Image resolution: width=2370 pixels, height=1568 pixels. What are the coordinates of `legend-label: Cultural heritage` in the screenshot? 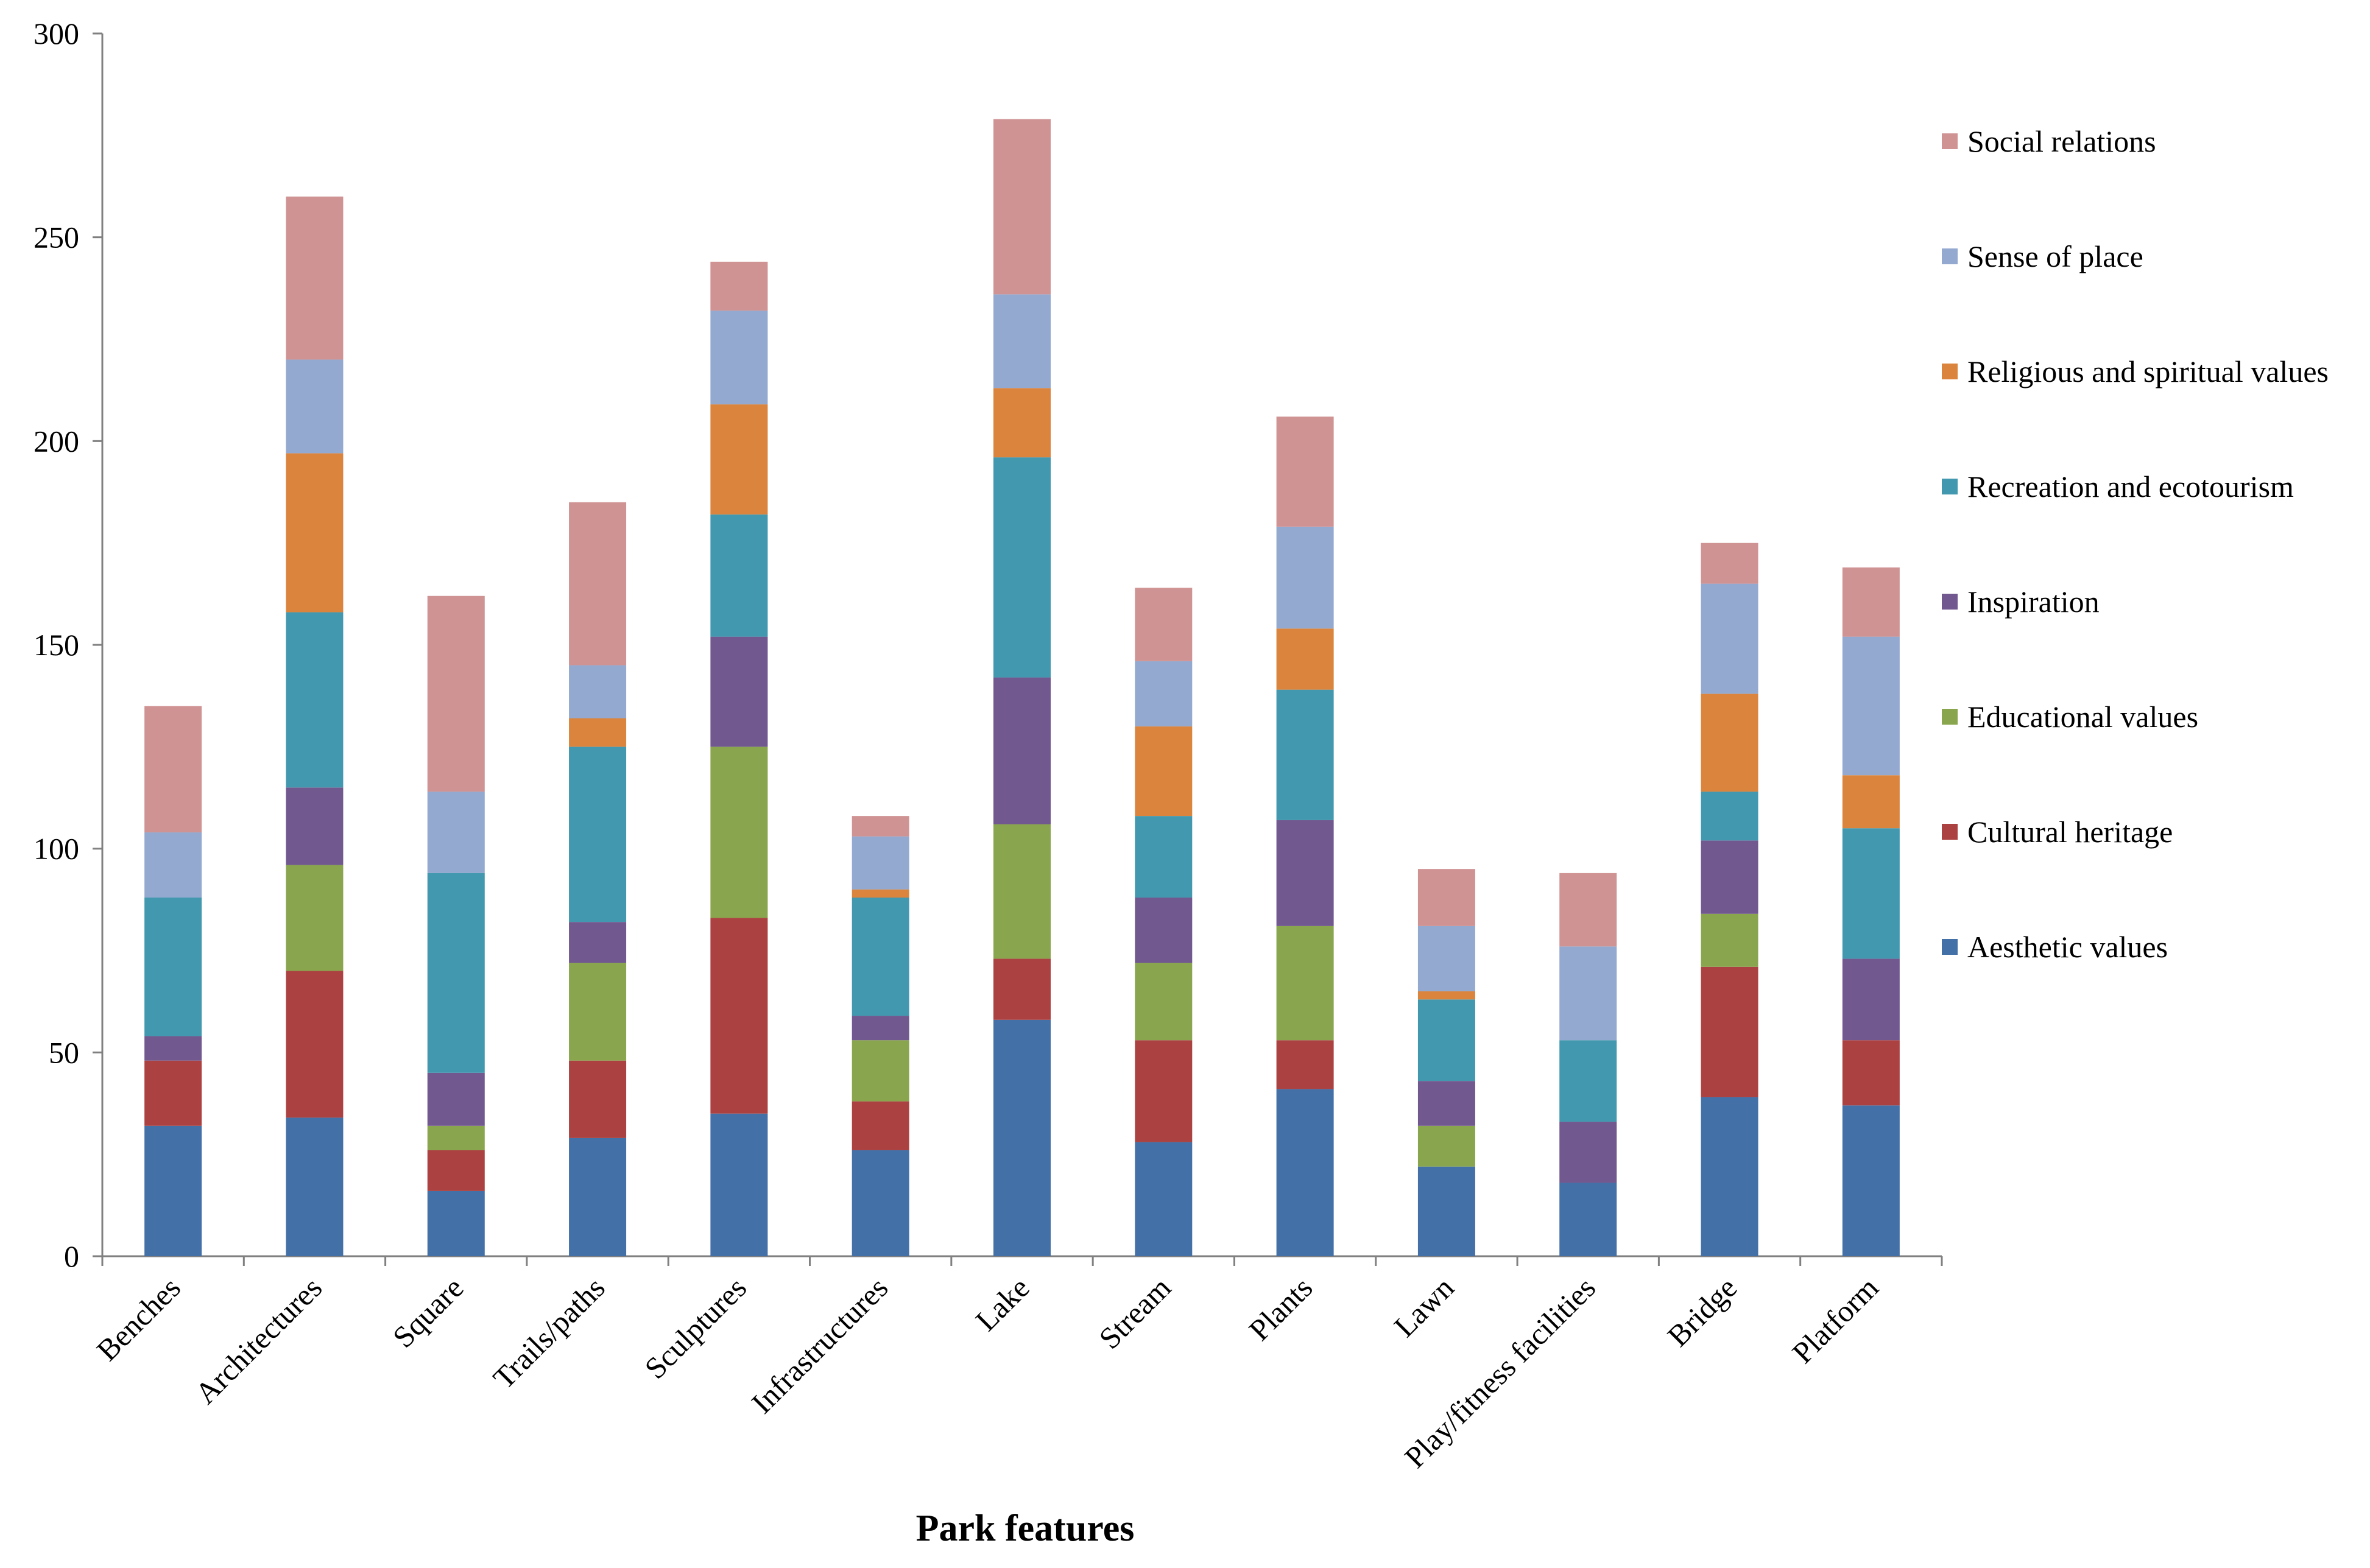 It's located at (2070, 832).